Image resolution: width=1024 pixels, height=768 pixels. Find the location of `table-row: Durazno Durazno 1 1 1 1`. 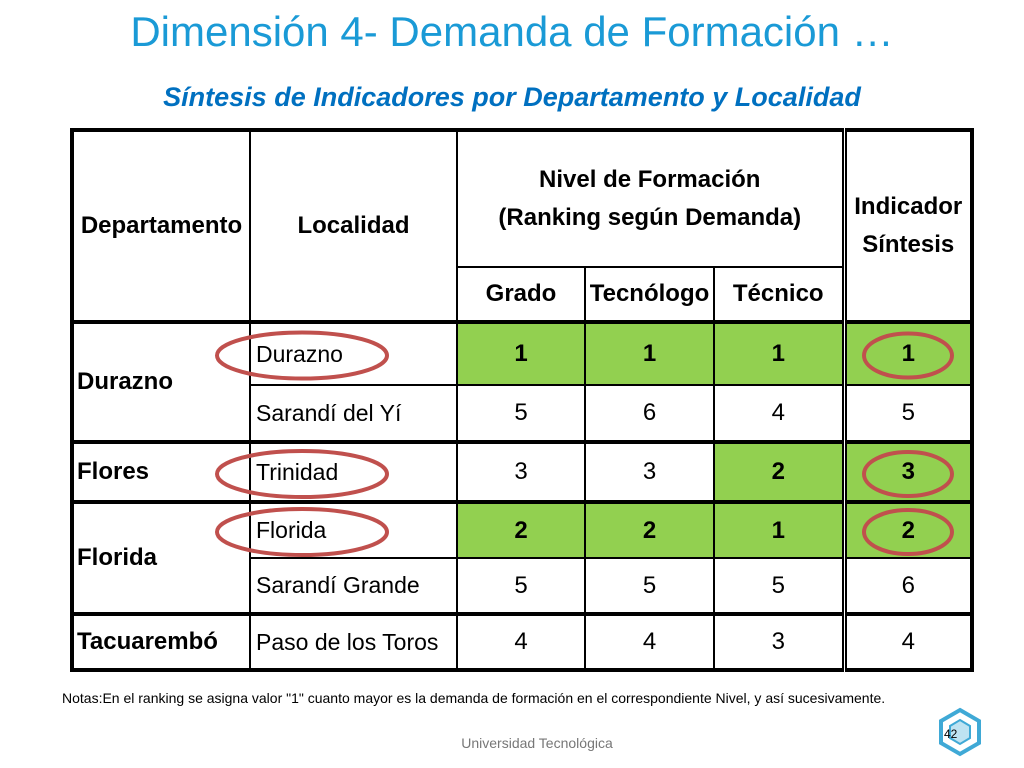

table-row: Durazno Durazno 1 1 1 1 is located at coordinates (522, 381).